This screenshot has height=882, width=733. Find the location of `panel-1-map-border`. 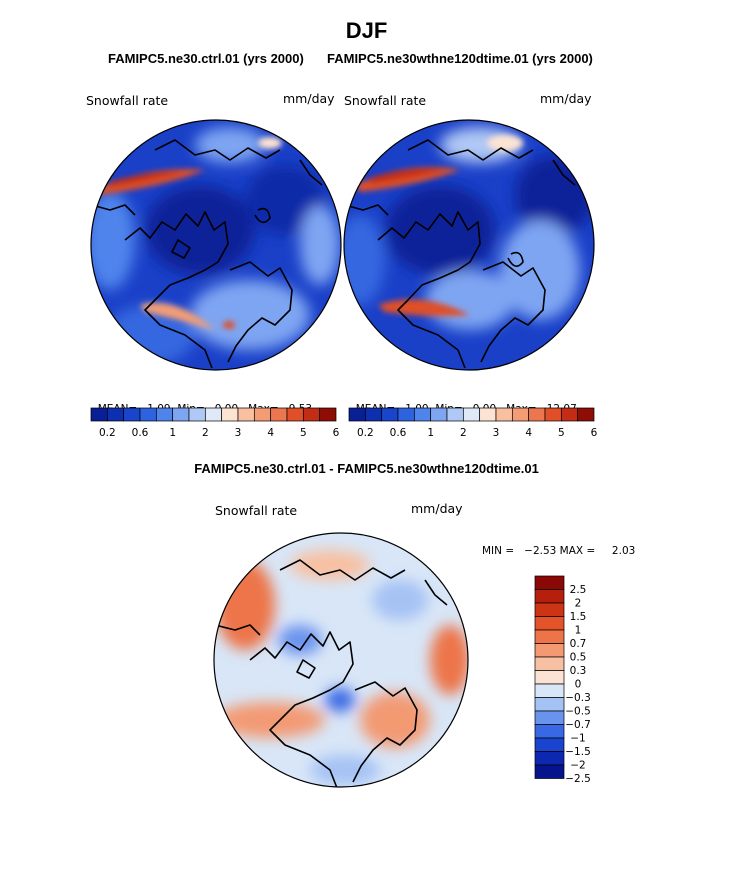

panel-1-map-border is located at coordinates (216, 245).